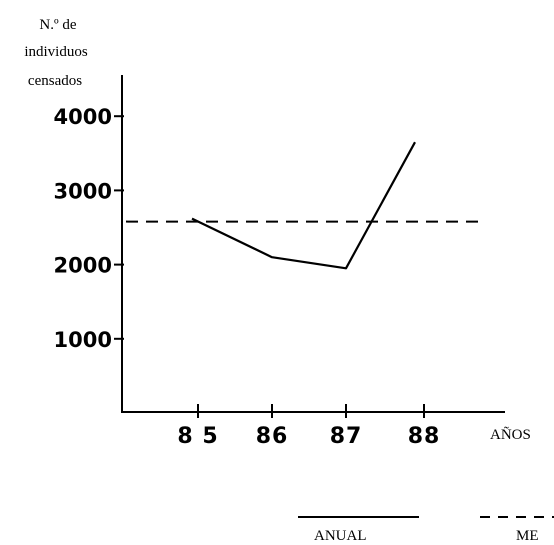 The image size is (554, 545). What do you see at coordinates (510, 435) in the screenshot?
I see `x-axis-label: AÑOS` at bounding box center [510, 435].